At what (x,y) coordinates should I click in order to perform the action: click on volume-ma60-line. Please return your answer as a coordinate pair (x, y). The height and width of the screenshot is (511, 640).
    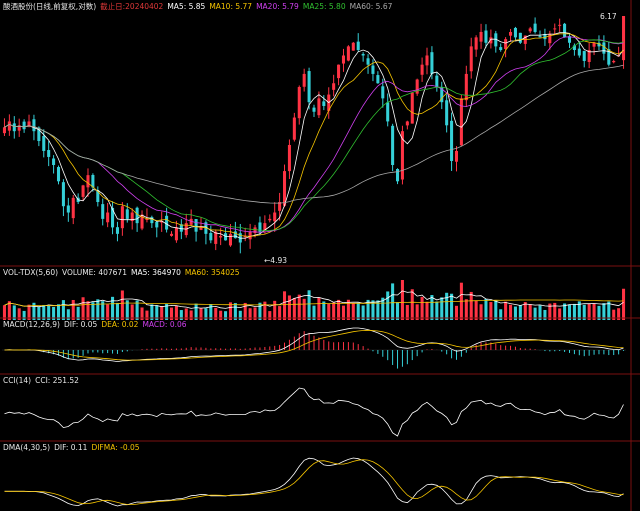
    Looking at the image, I should click on (314, 303).